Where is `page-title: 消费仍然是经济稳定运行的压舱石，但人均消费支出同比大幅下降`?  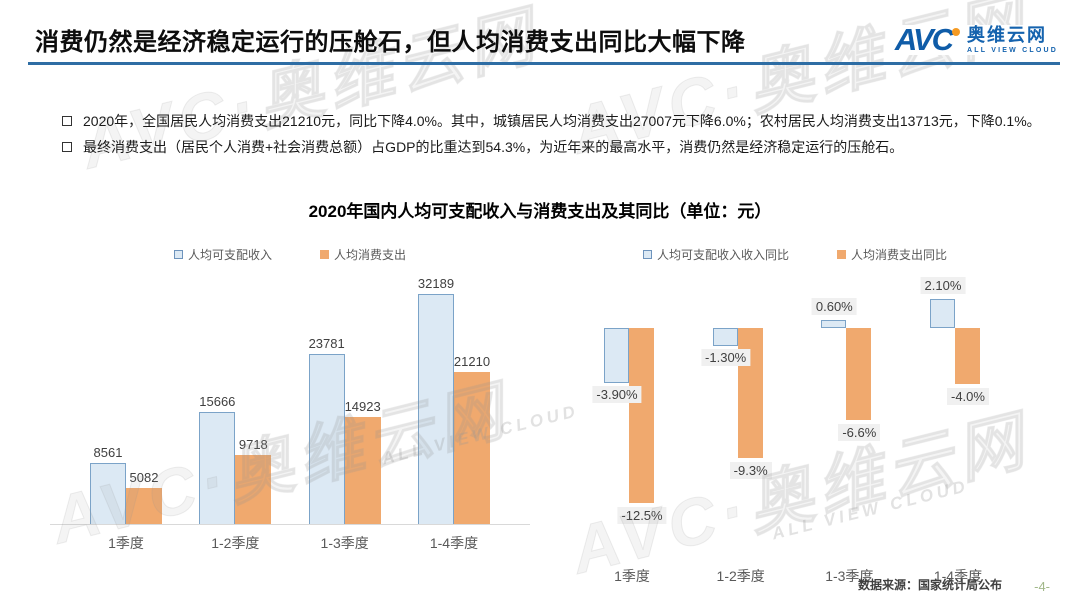 page-title: 消费仍然是经济稳定运行的压舱石，但人均消费支出同比大幅下降 is located at coordinates (390, 42).